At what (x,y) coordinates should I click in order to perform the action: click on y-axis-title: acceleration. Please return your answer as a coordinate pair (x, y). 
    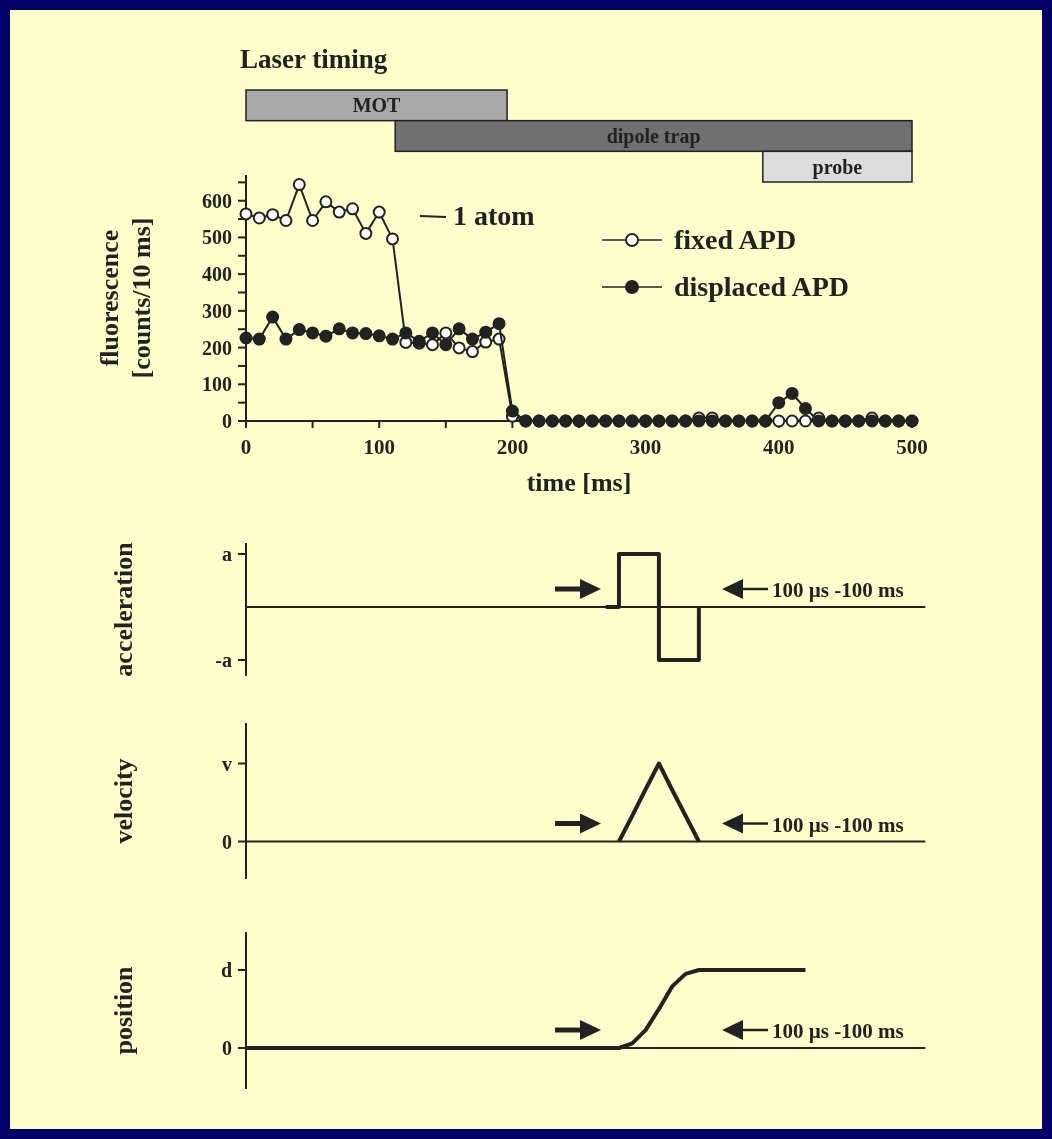
    Looking at the image, I should click on (123, 609).